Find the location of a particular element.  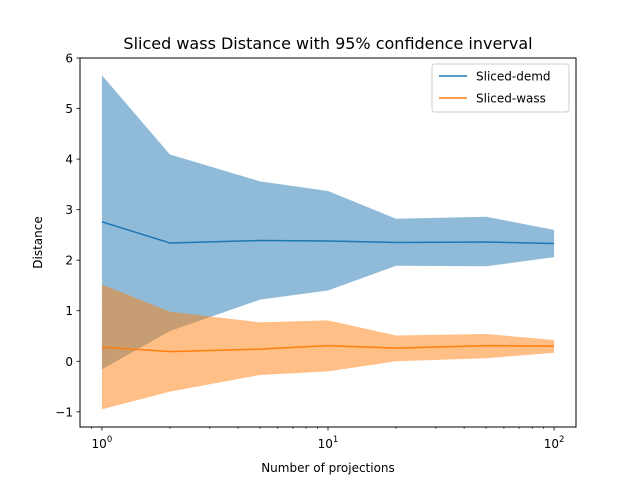

y-tick-label: 0 is located at coordinates (69, 362).